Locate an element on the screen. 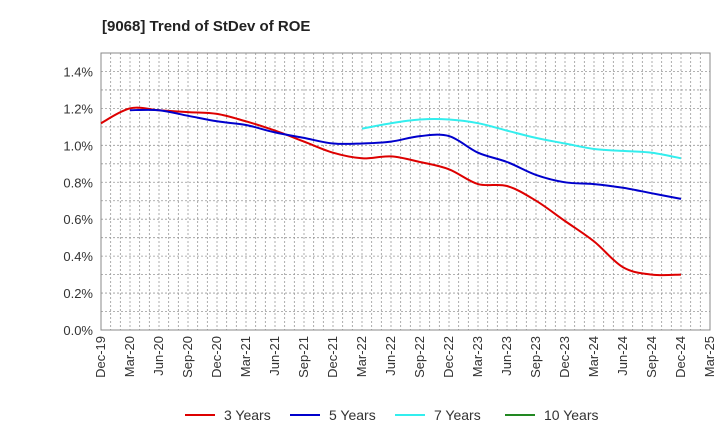 This screenshot has height=445, width=720. legend-item: 5 Years is located at coordinates (333, 415).